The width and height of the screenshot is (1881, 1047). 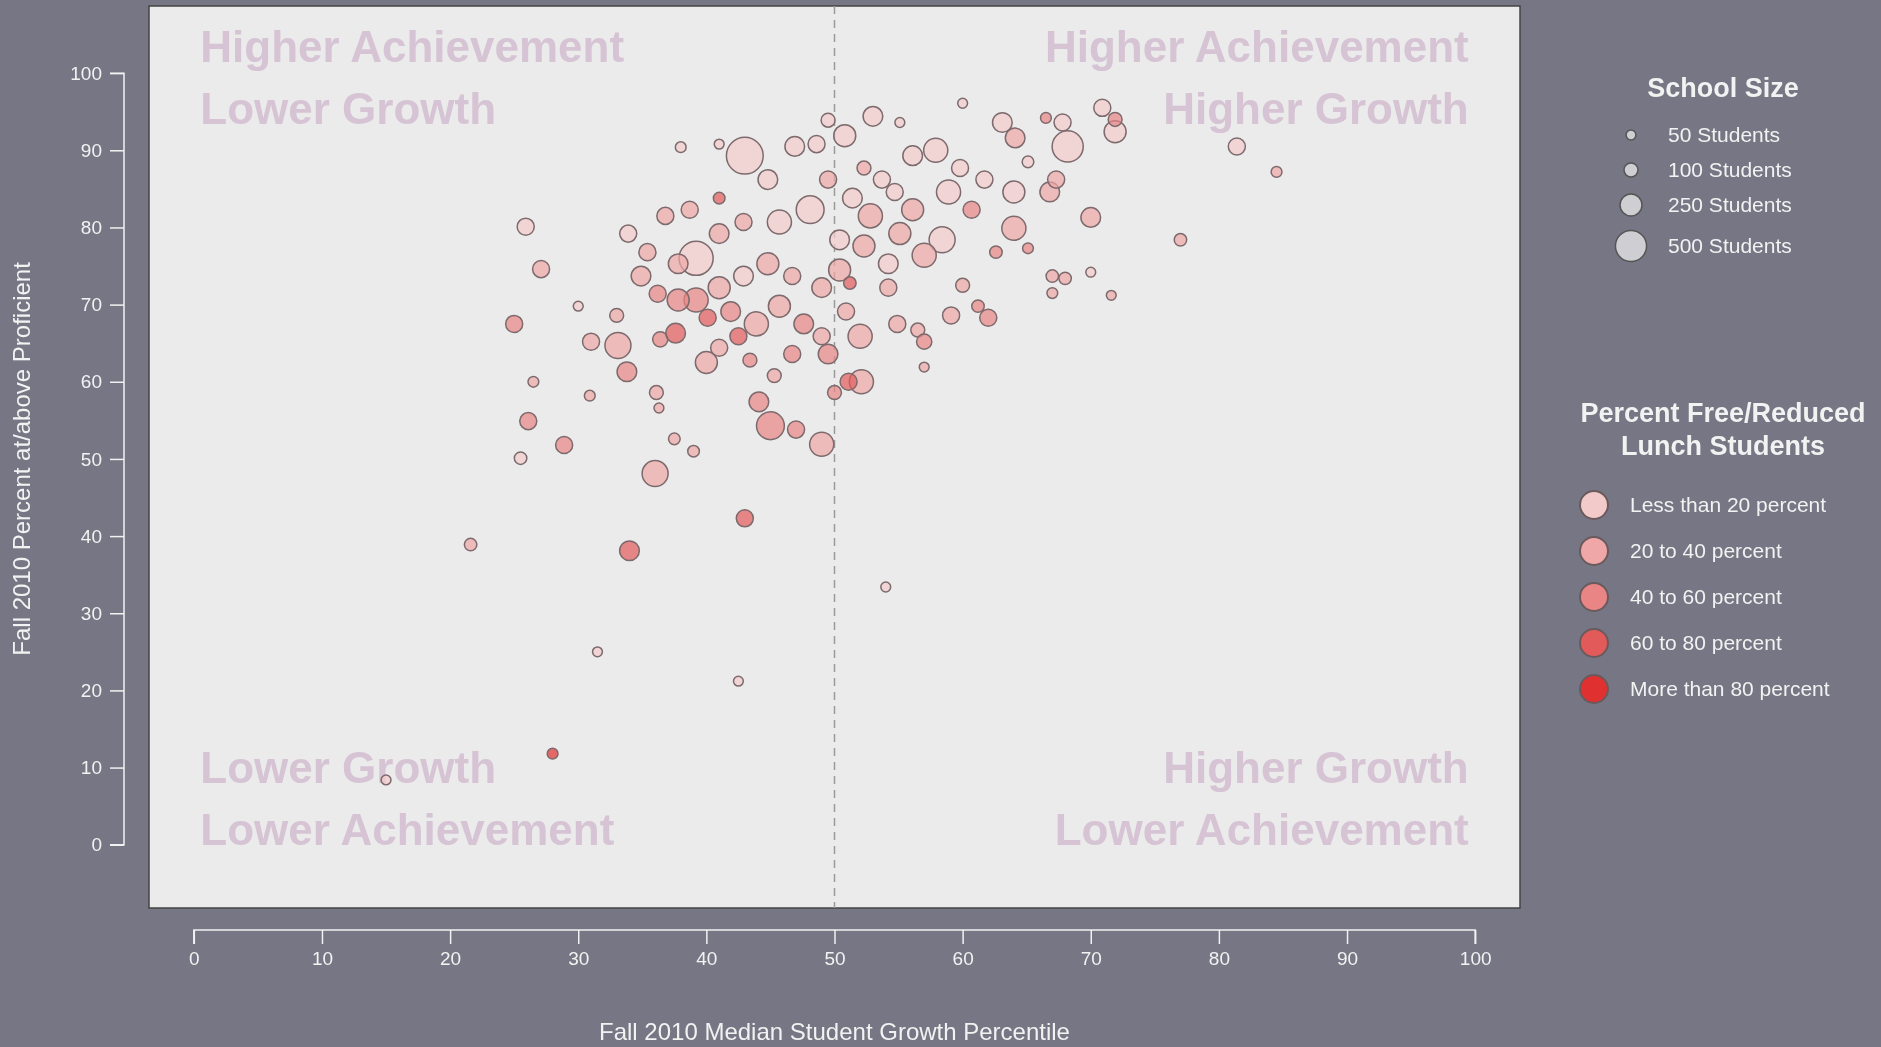 What do you see at coordinates (1219, 959) in the screenshot?
I see `x-tick-label: 80` at bounding box center [1219, 959].